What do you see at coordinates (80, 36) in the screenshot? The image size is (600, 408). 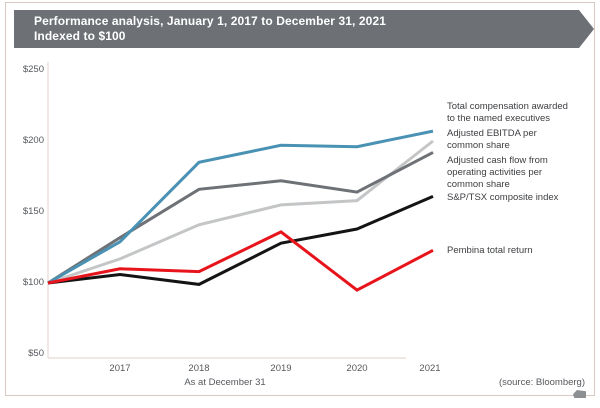 I see `chart-subtitle: Indexed to $100` at bounding box center [80, 36].